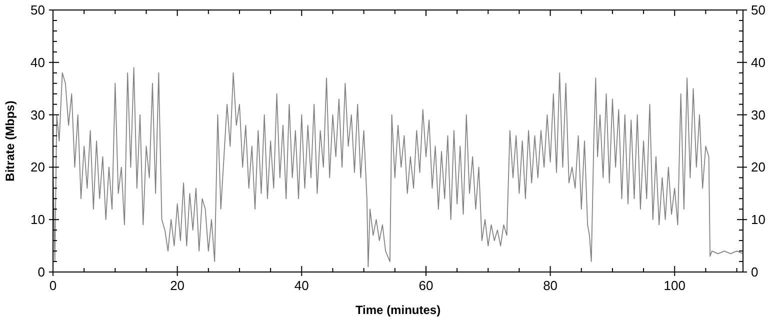 The height and width of the screenshot is (322, 775). I want to click on y-tick-label: 10, so click(37, 220).